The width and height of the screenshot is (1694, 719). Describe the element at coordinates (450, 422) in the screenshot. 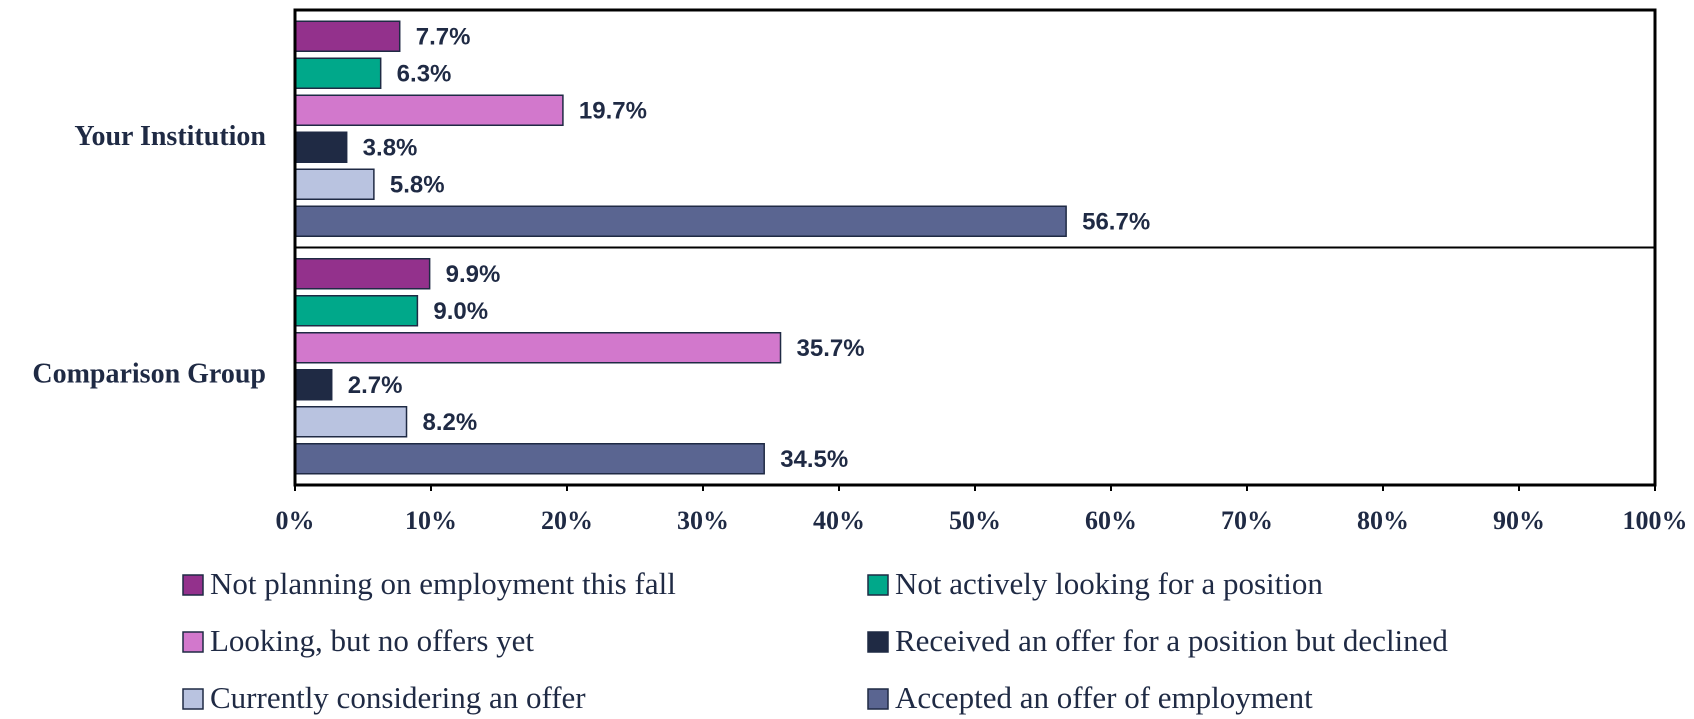

I see `data-label: 8.2%` at that location.